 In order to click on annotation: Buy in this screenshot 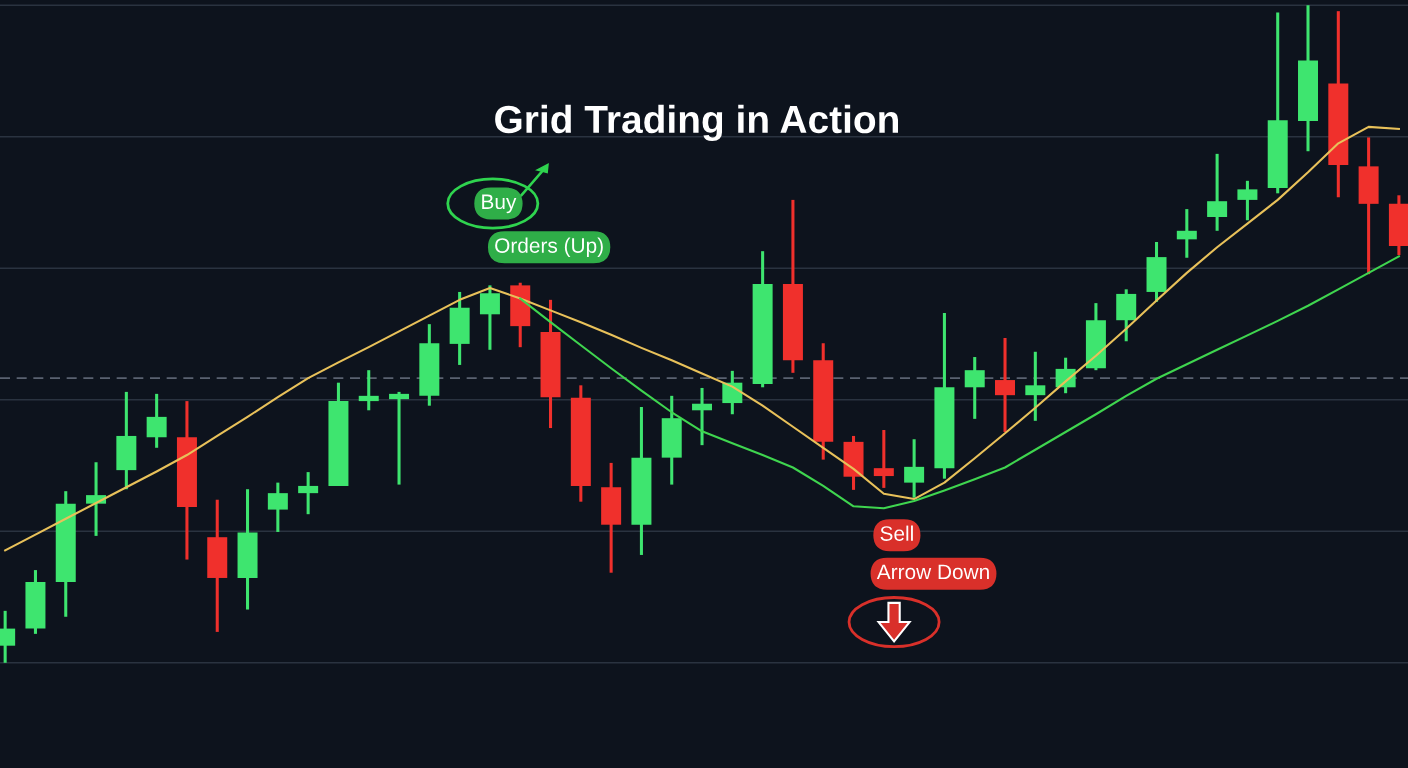, I will do `click(499, 204)`.